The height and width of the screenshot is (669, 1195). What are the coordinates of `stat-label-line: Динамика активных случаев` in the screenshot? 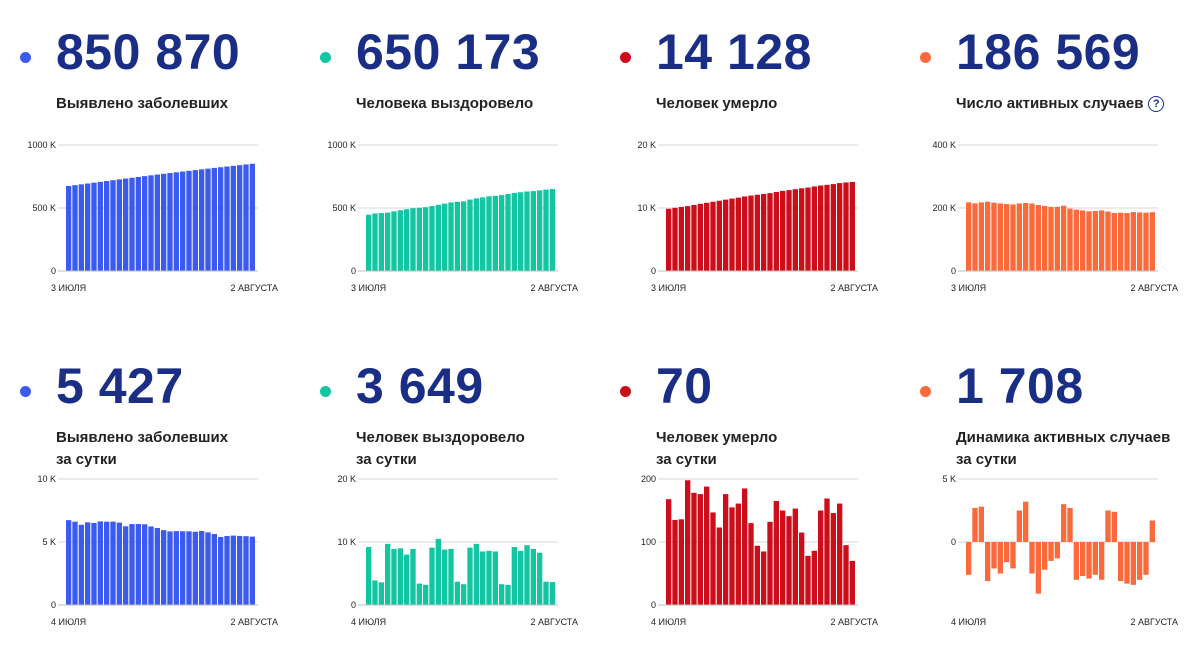 It's located at (1063, 437).